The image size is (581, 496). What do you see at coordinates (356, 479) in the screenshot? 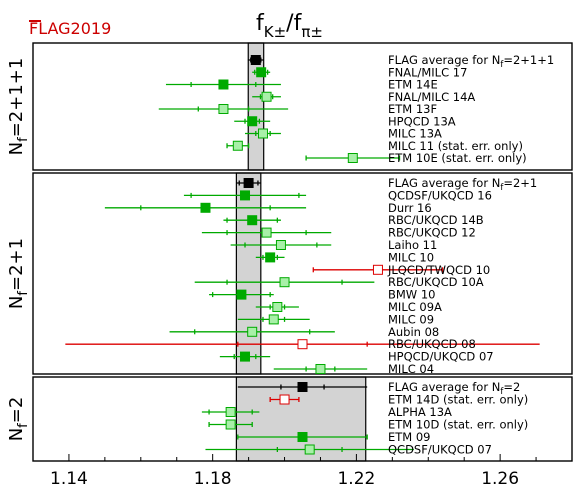
I see `x-tick-label: 1.22` at bounding box center [356, 479].